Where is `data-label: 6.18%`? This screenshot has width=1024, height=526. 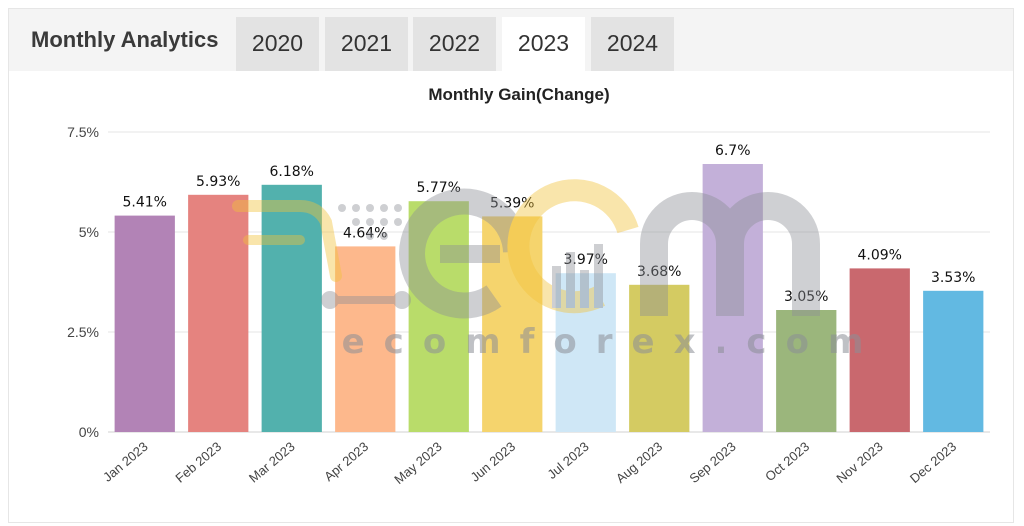
data-label: 6.18% is located at coordinates (292, 172).